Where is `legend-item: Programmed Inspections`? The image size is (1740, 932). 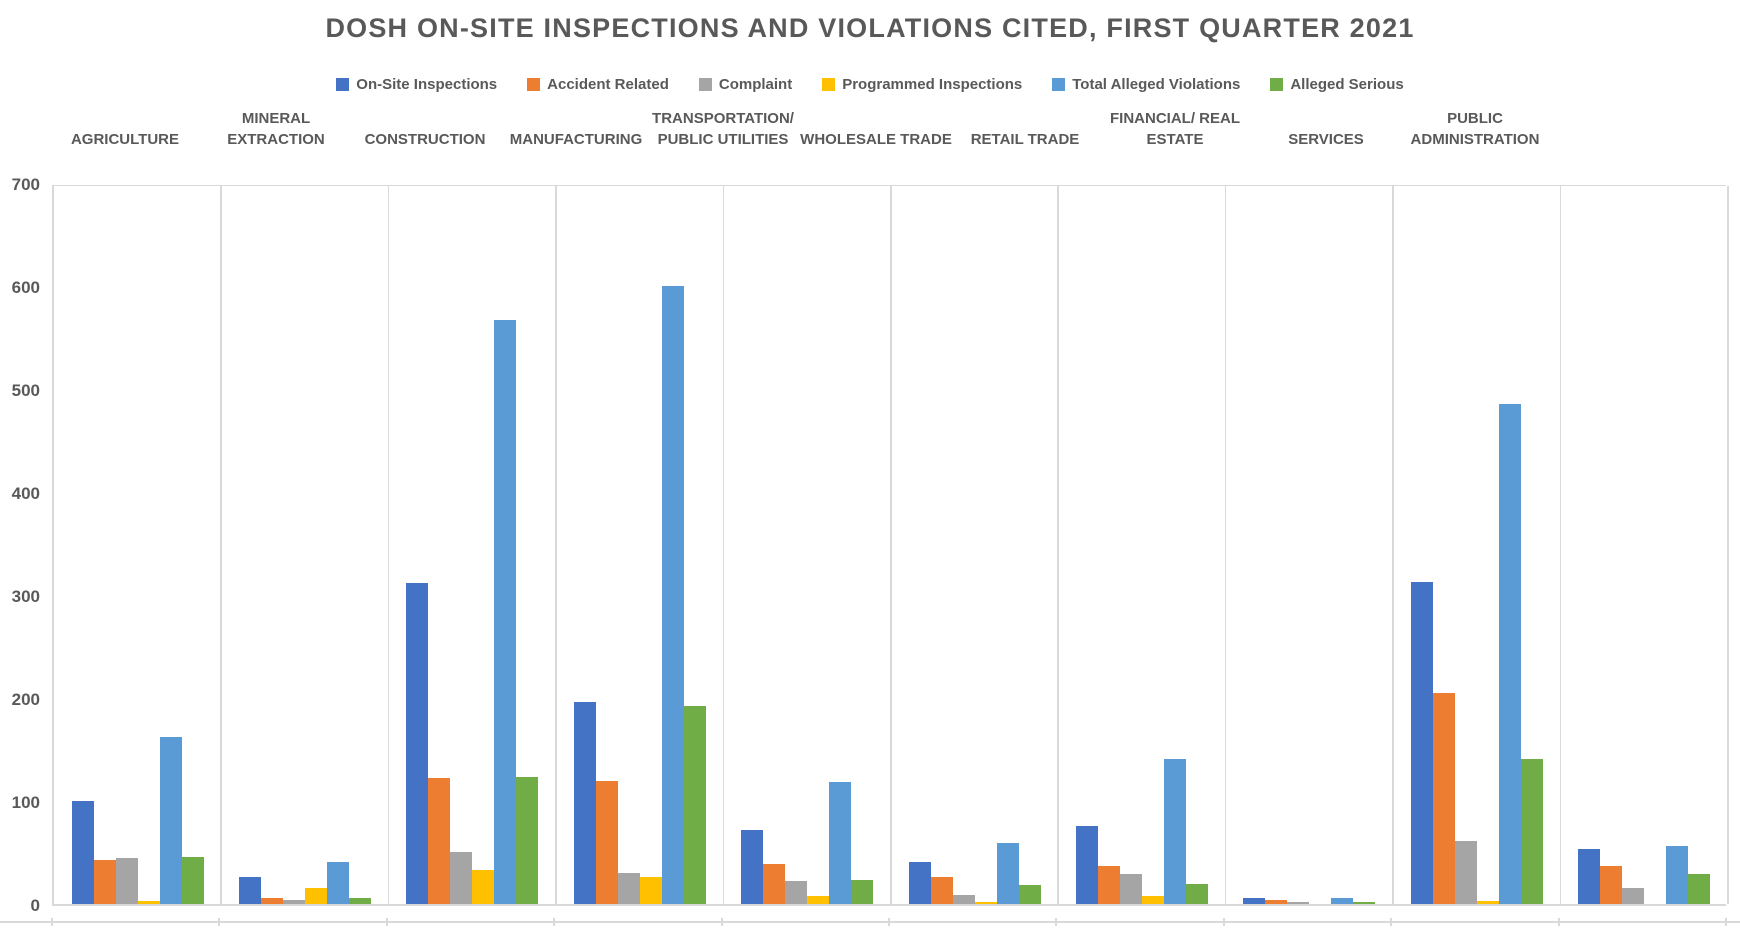 legend-item: Programmed Inspections is located at coordinates (922, 84).